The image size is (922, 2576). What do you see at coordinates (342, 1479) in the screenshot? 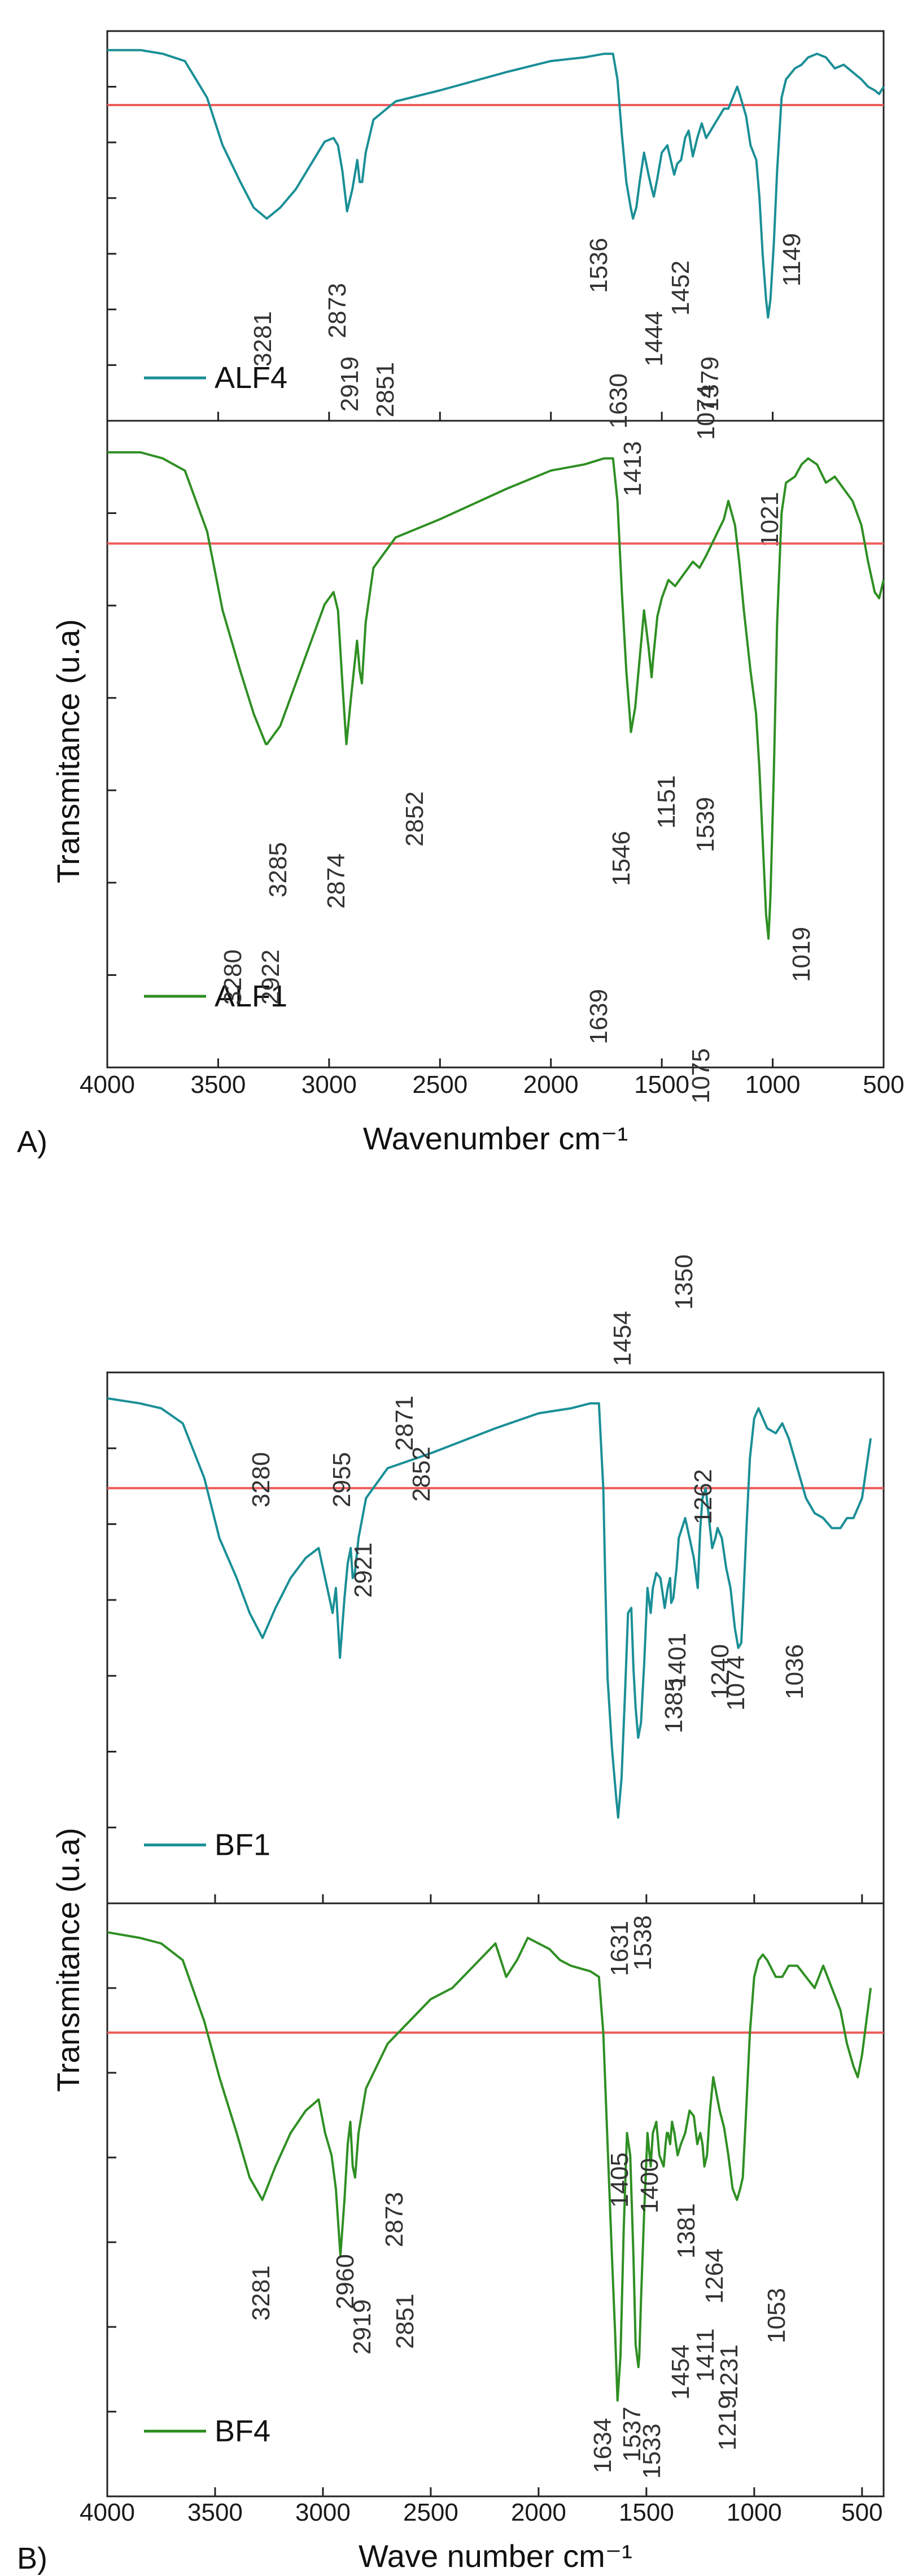
I see `peak-label-bf1: 2955` at bounding box center [342, 1479].